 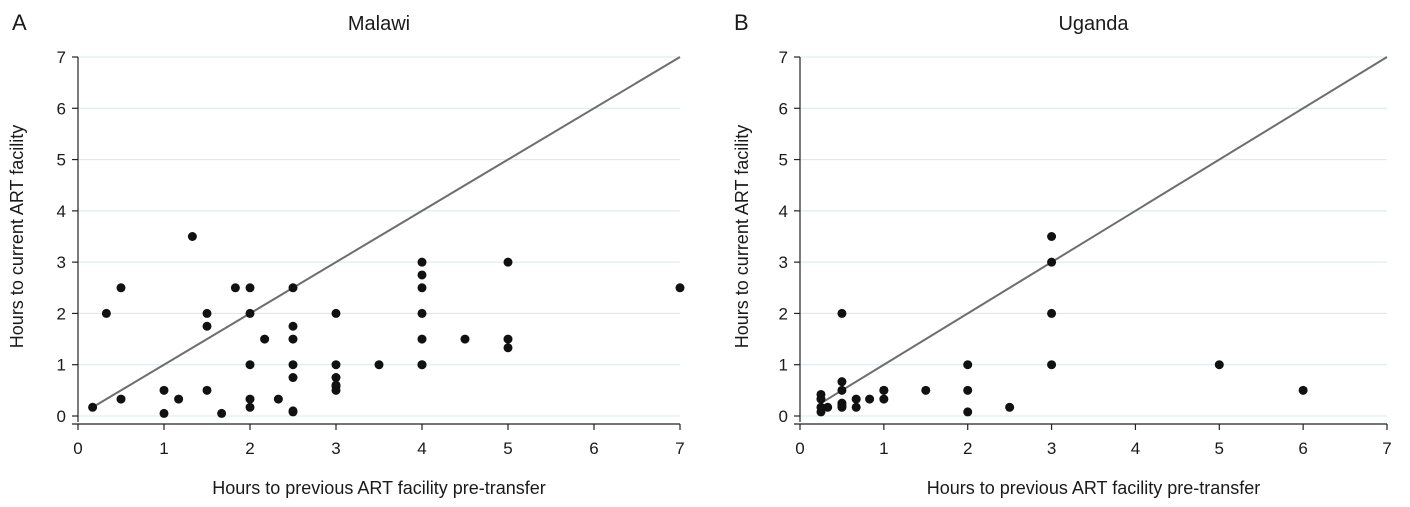 What do you see at coordinates (741, 22) in the screenshot?
I see `panel-letter: B` at bounding box center [741, 22].